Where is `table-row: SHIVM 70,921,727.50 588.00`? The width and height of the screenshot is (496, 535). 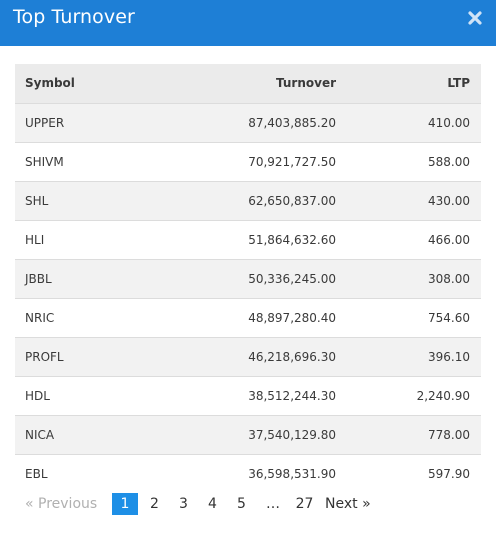
table-row: SHIVM 70,921,727.50 588.00 is located at coordinates (248, 161).